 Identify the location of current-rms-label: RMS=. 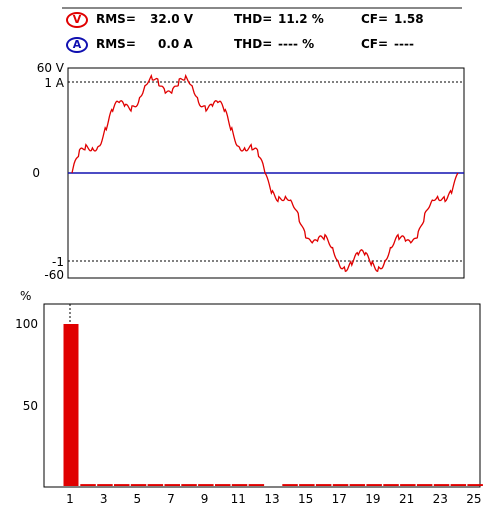
(116, 44).